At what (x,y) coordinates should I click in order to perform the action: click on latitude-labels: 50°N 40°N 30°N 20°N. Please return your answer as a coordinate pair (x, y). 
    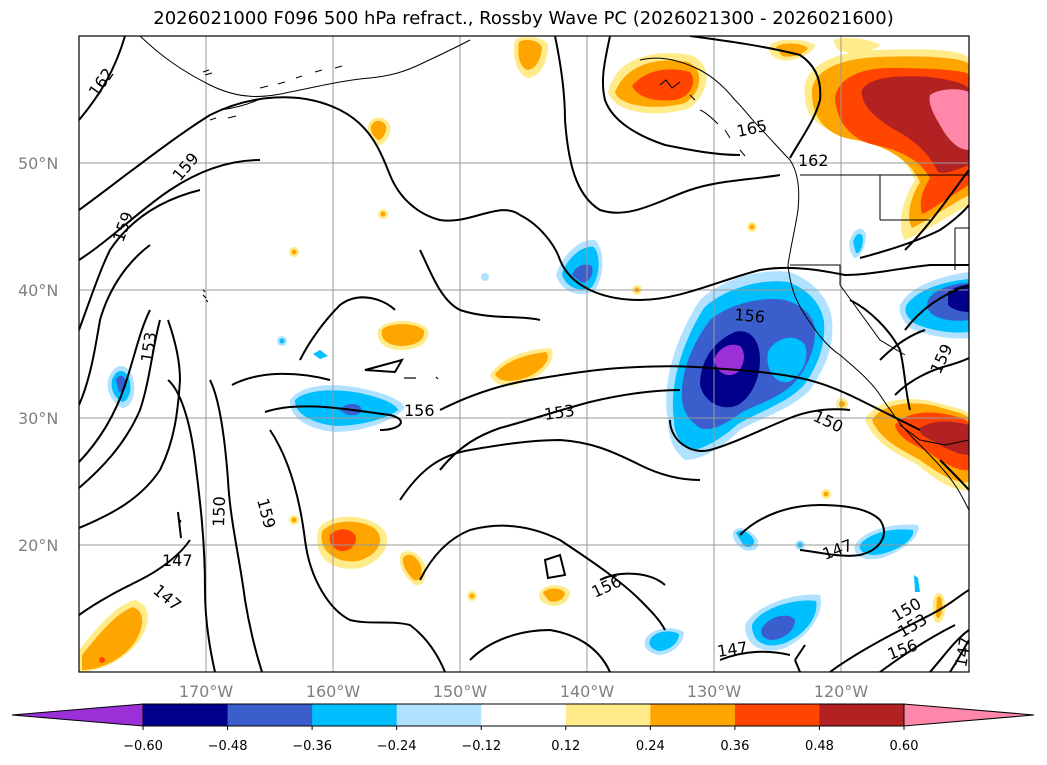
    Looking at the image, I should click on (38, 354).